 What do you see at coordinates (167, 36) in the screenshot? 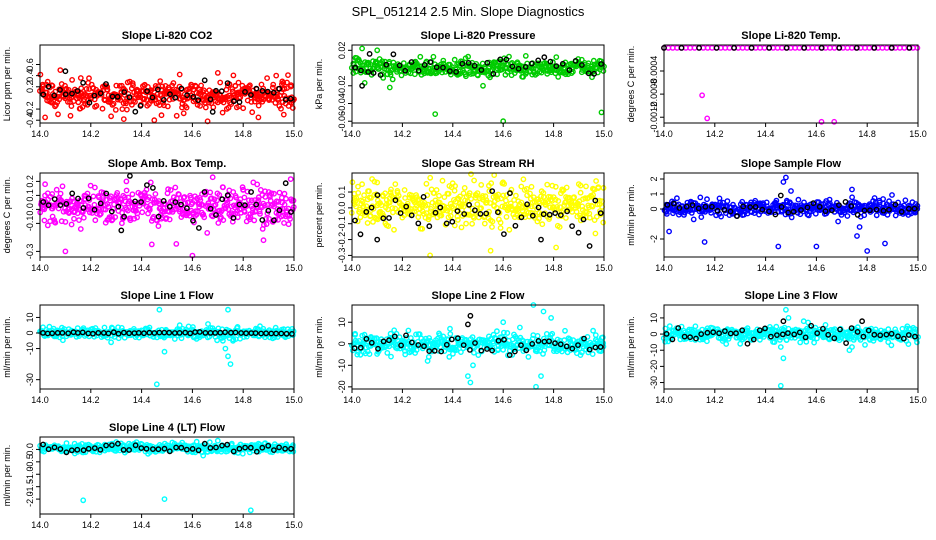
I see `panel-title: Slope Li-820 CO2` at bounding box center [167, 36].